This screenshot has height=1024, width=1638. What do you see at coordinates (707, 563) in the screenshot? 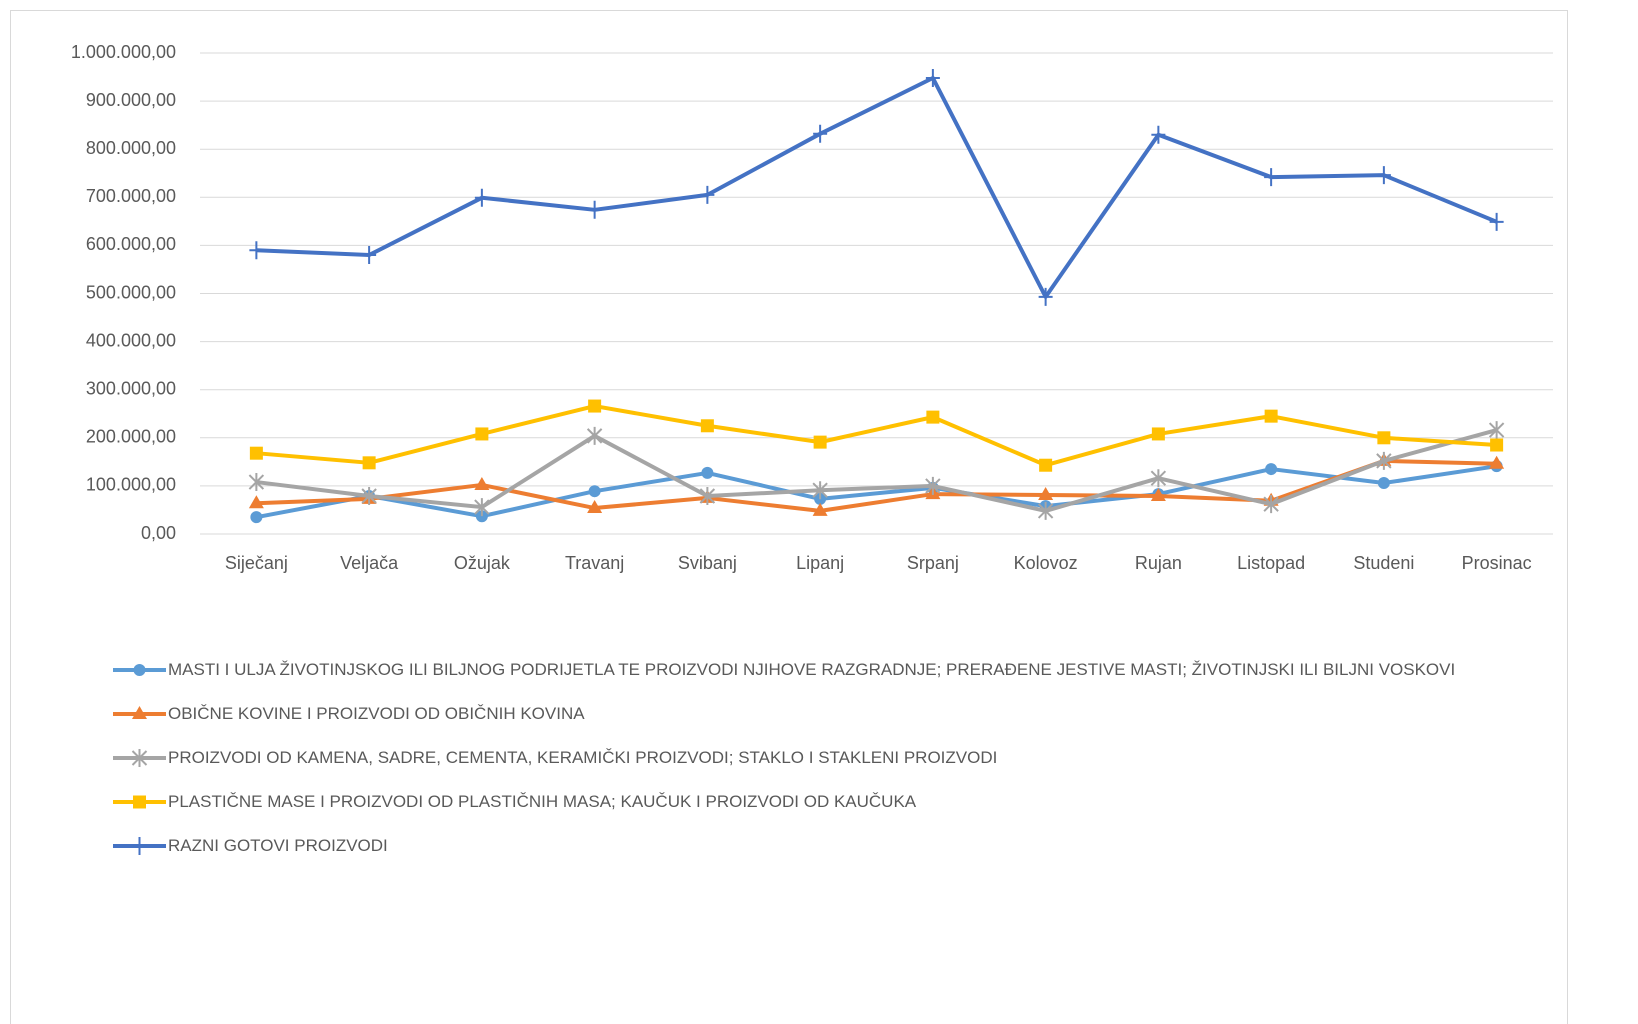
I see `x-tick-label: Svibanj` at bounding box center [707, 563].